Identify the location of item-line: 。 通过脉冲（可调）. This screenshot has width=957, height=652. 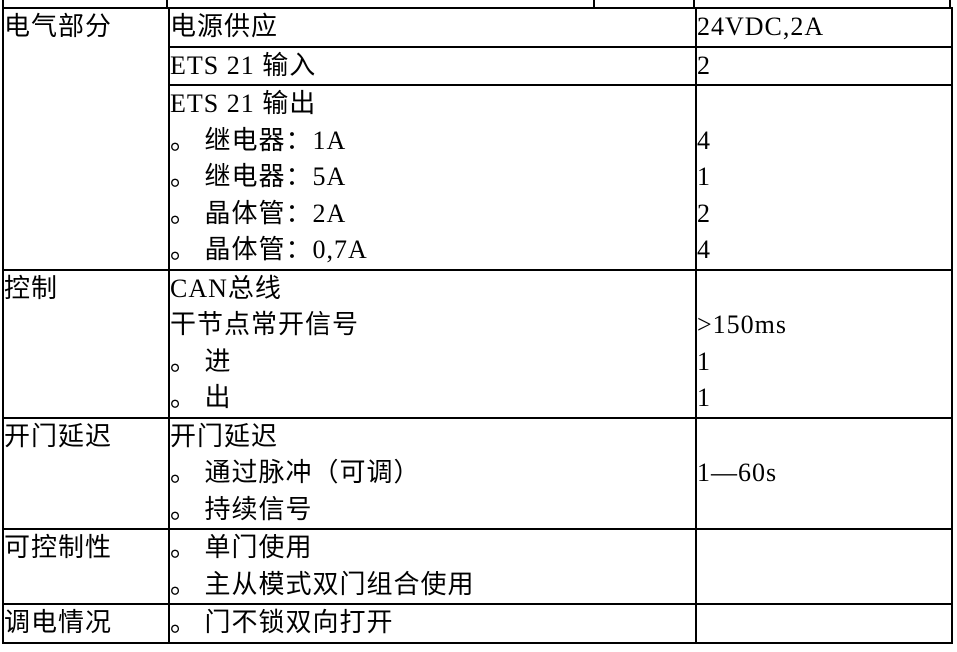
(295, 472).